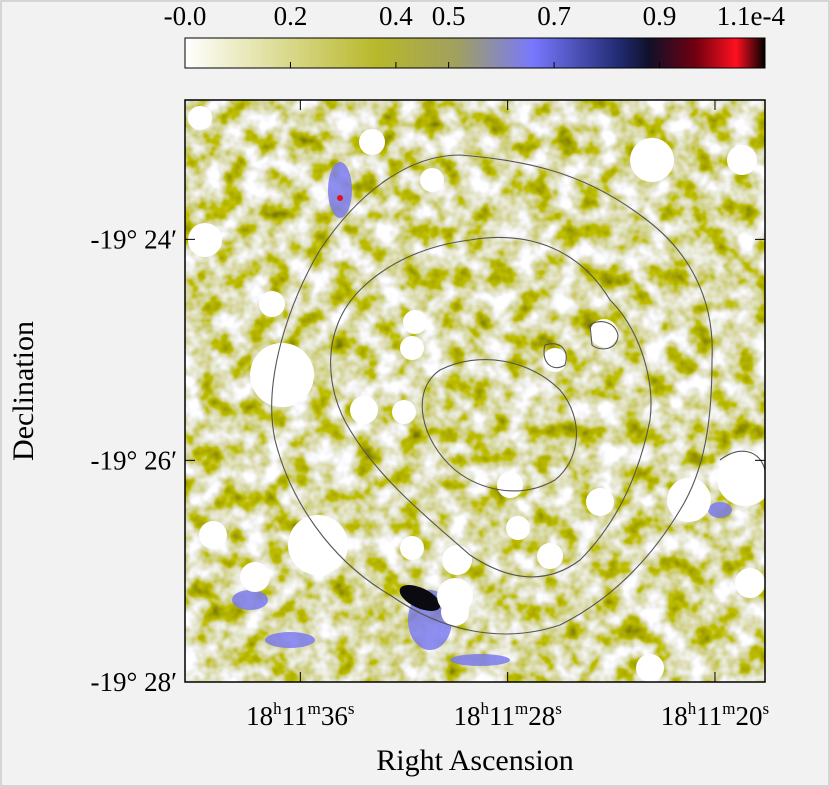  Describe the element at coordinates (660, 16) in the screenshot. I see `colorbar-tick-label: 0.9` at that location.